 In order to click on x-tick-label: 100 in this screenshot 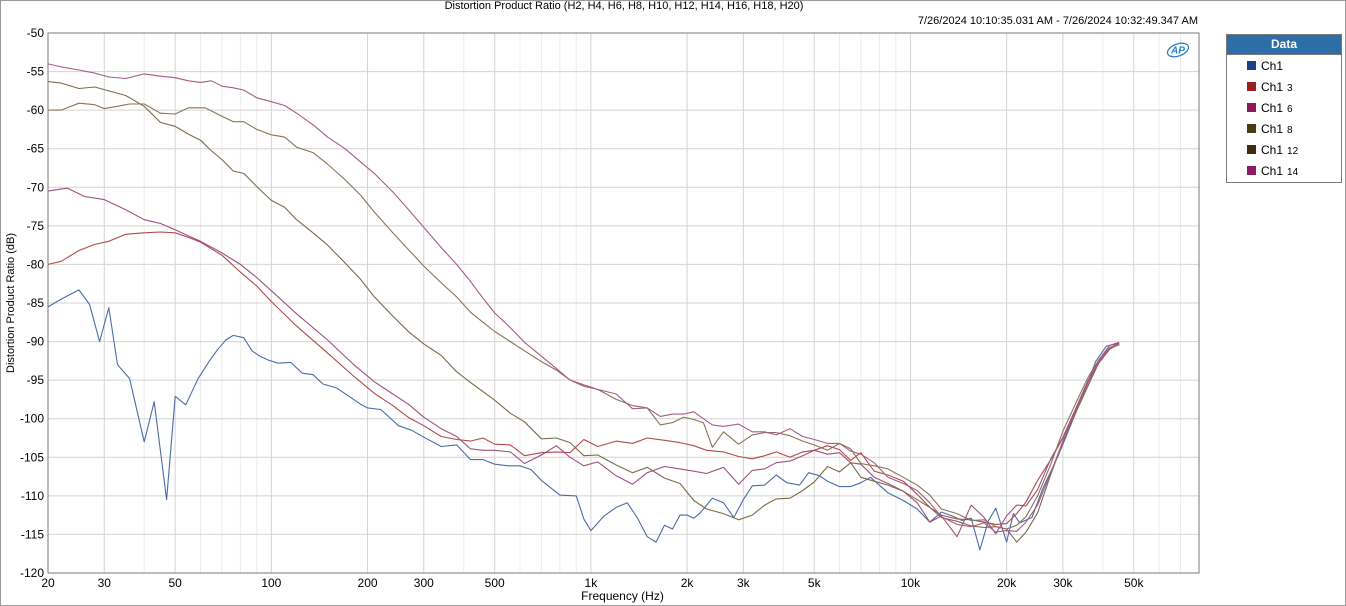, I will do `click(271, 583)`.